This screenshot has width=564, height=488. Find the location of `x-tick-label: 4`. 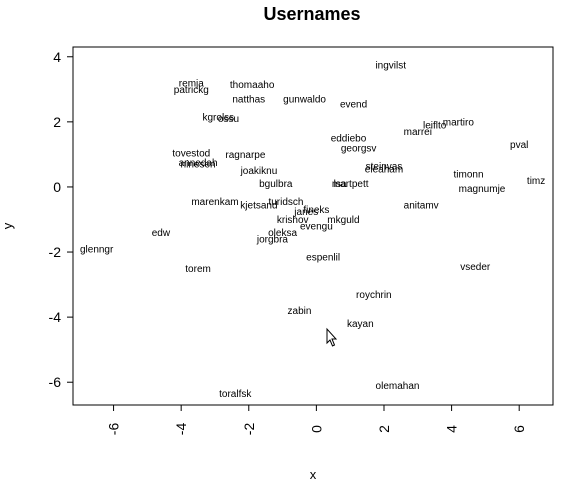

x-tick-label: 4 is located at coordinates (452, 429).